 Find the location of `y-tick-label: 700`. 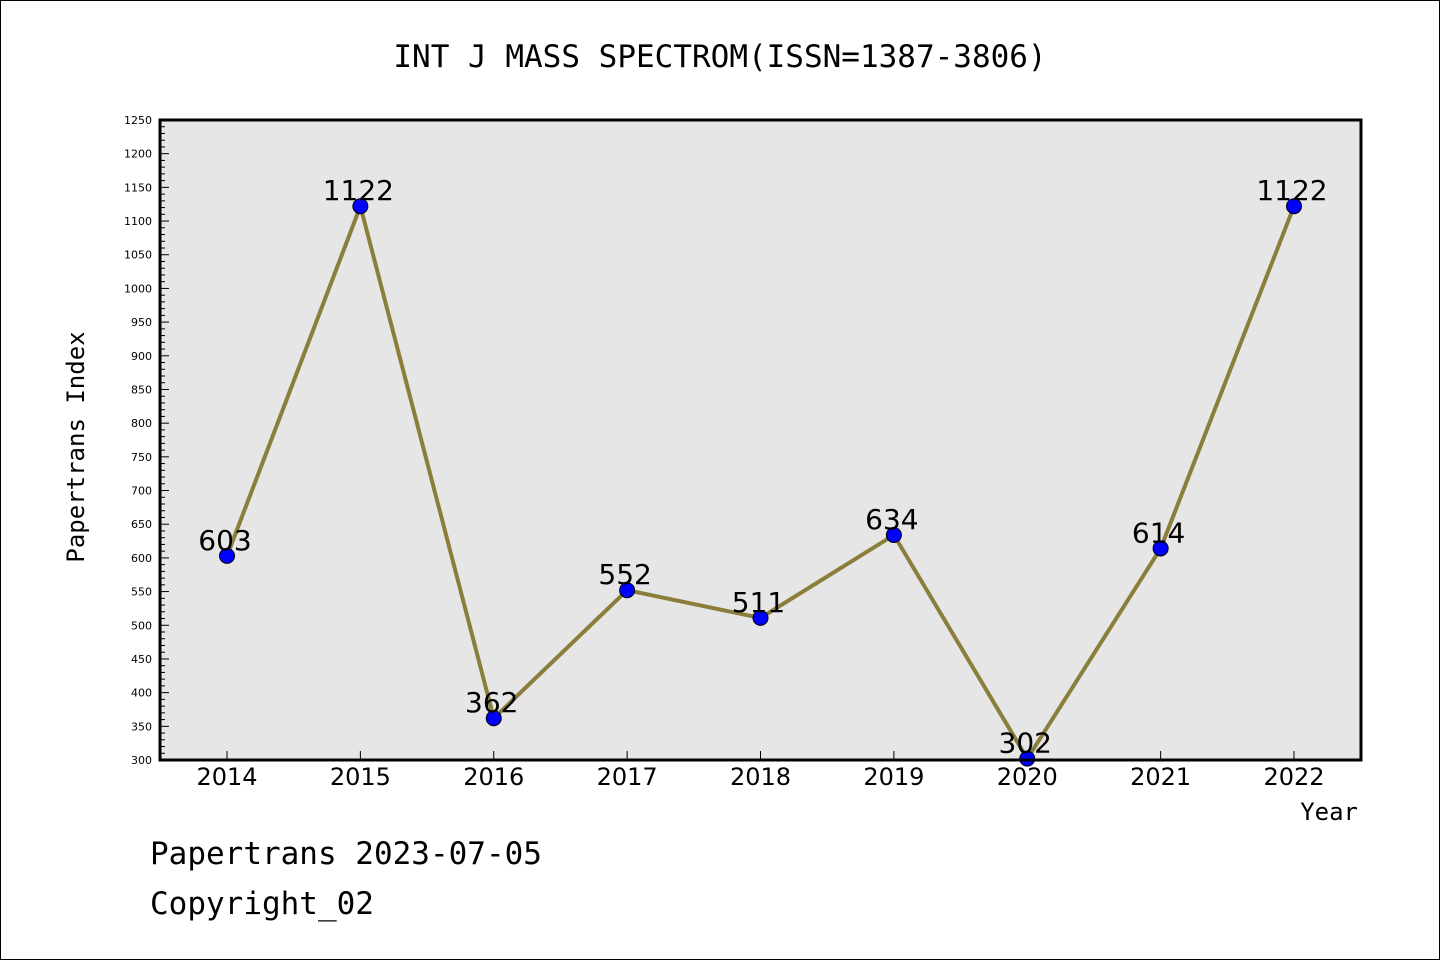

y-tick-label: 700 is located at coordinates (141, 491).